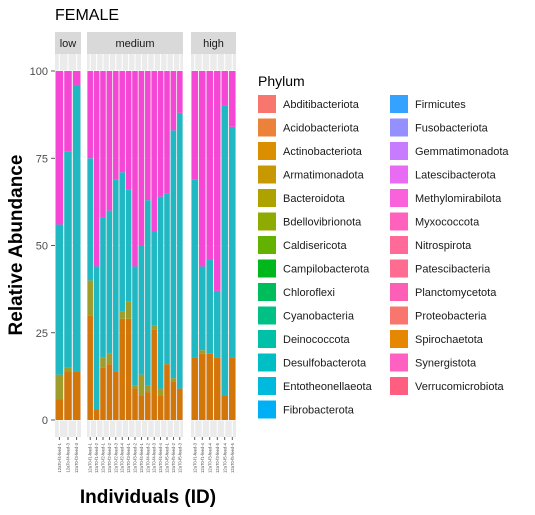  Describe the element at coordinates (449, 340) in the screenshot. I see `legend-label: Spirochaetota` at that location.